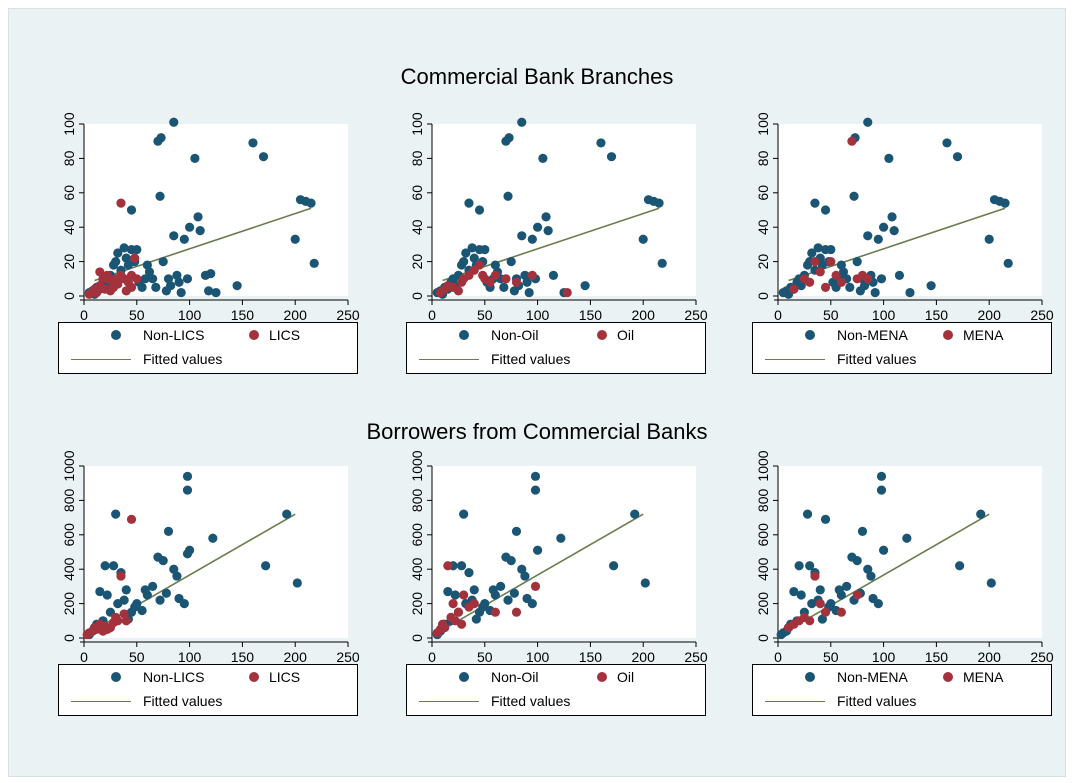 This screenshot has width=1074, height=783. Describe the element at coordinates (602, 677) in the screenshot. I see `legend-marker-b` at that location.